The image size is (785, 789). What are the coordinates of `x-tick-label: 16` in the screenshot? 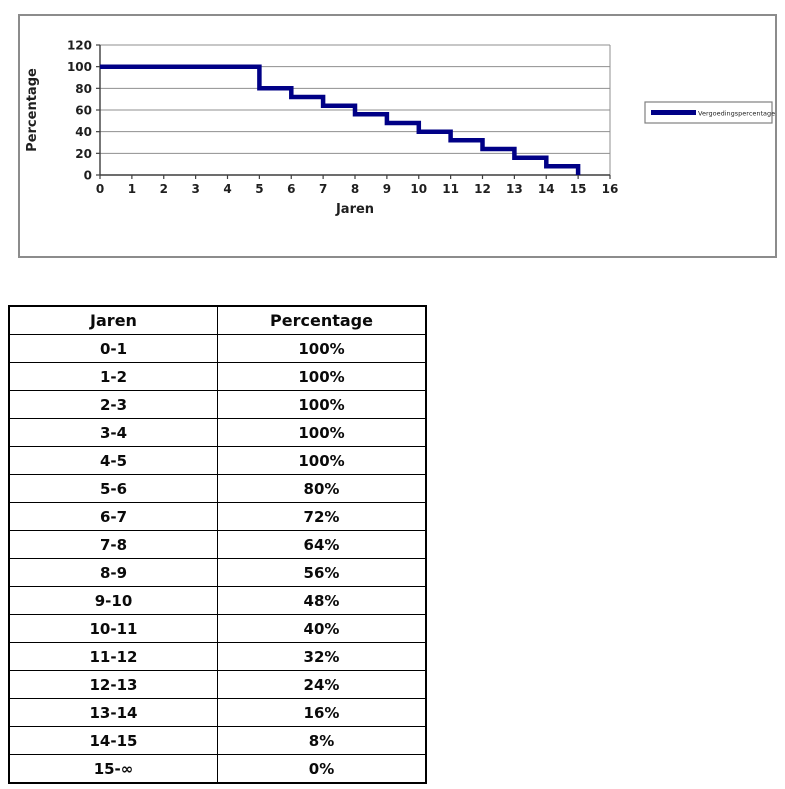 It's located at (610, 189).